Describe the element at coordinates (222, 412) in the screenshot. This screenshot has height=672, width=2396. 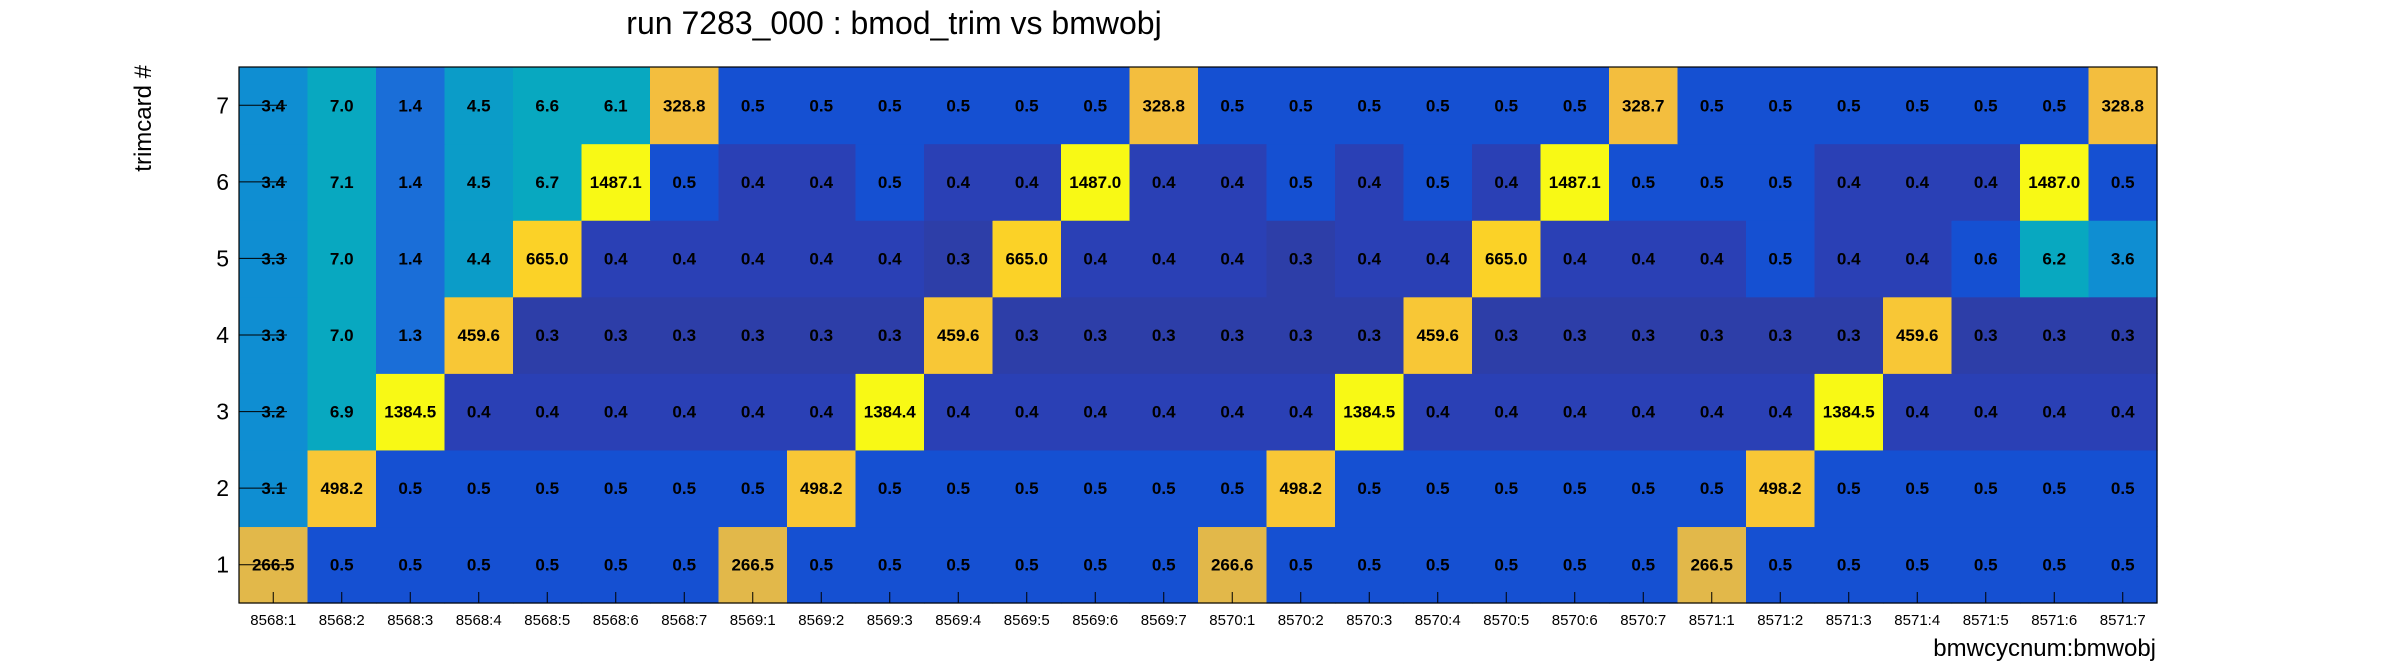
I see `y-tick-label: 3` at that location.